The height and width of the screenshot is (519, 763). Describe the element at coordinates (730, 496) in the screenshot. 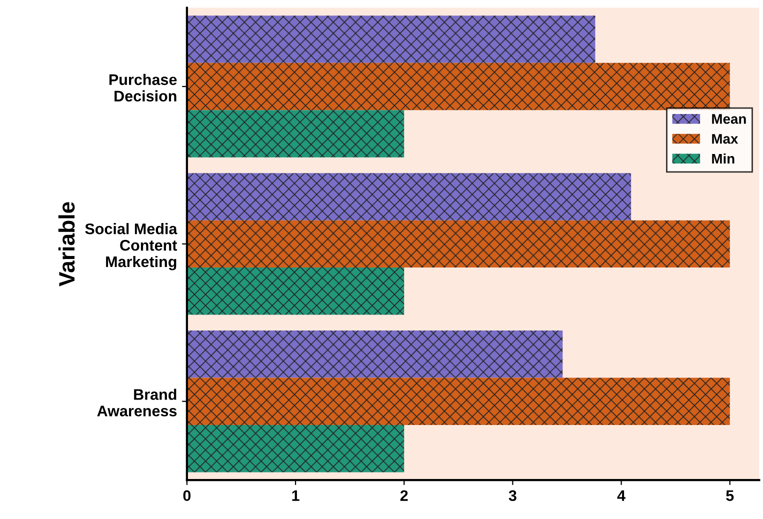

I see `x-tick-label: 5` at that location.